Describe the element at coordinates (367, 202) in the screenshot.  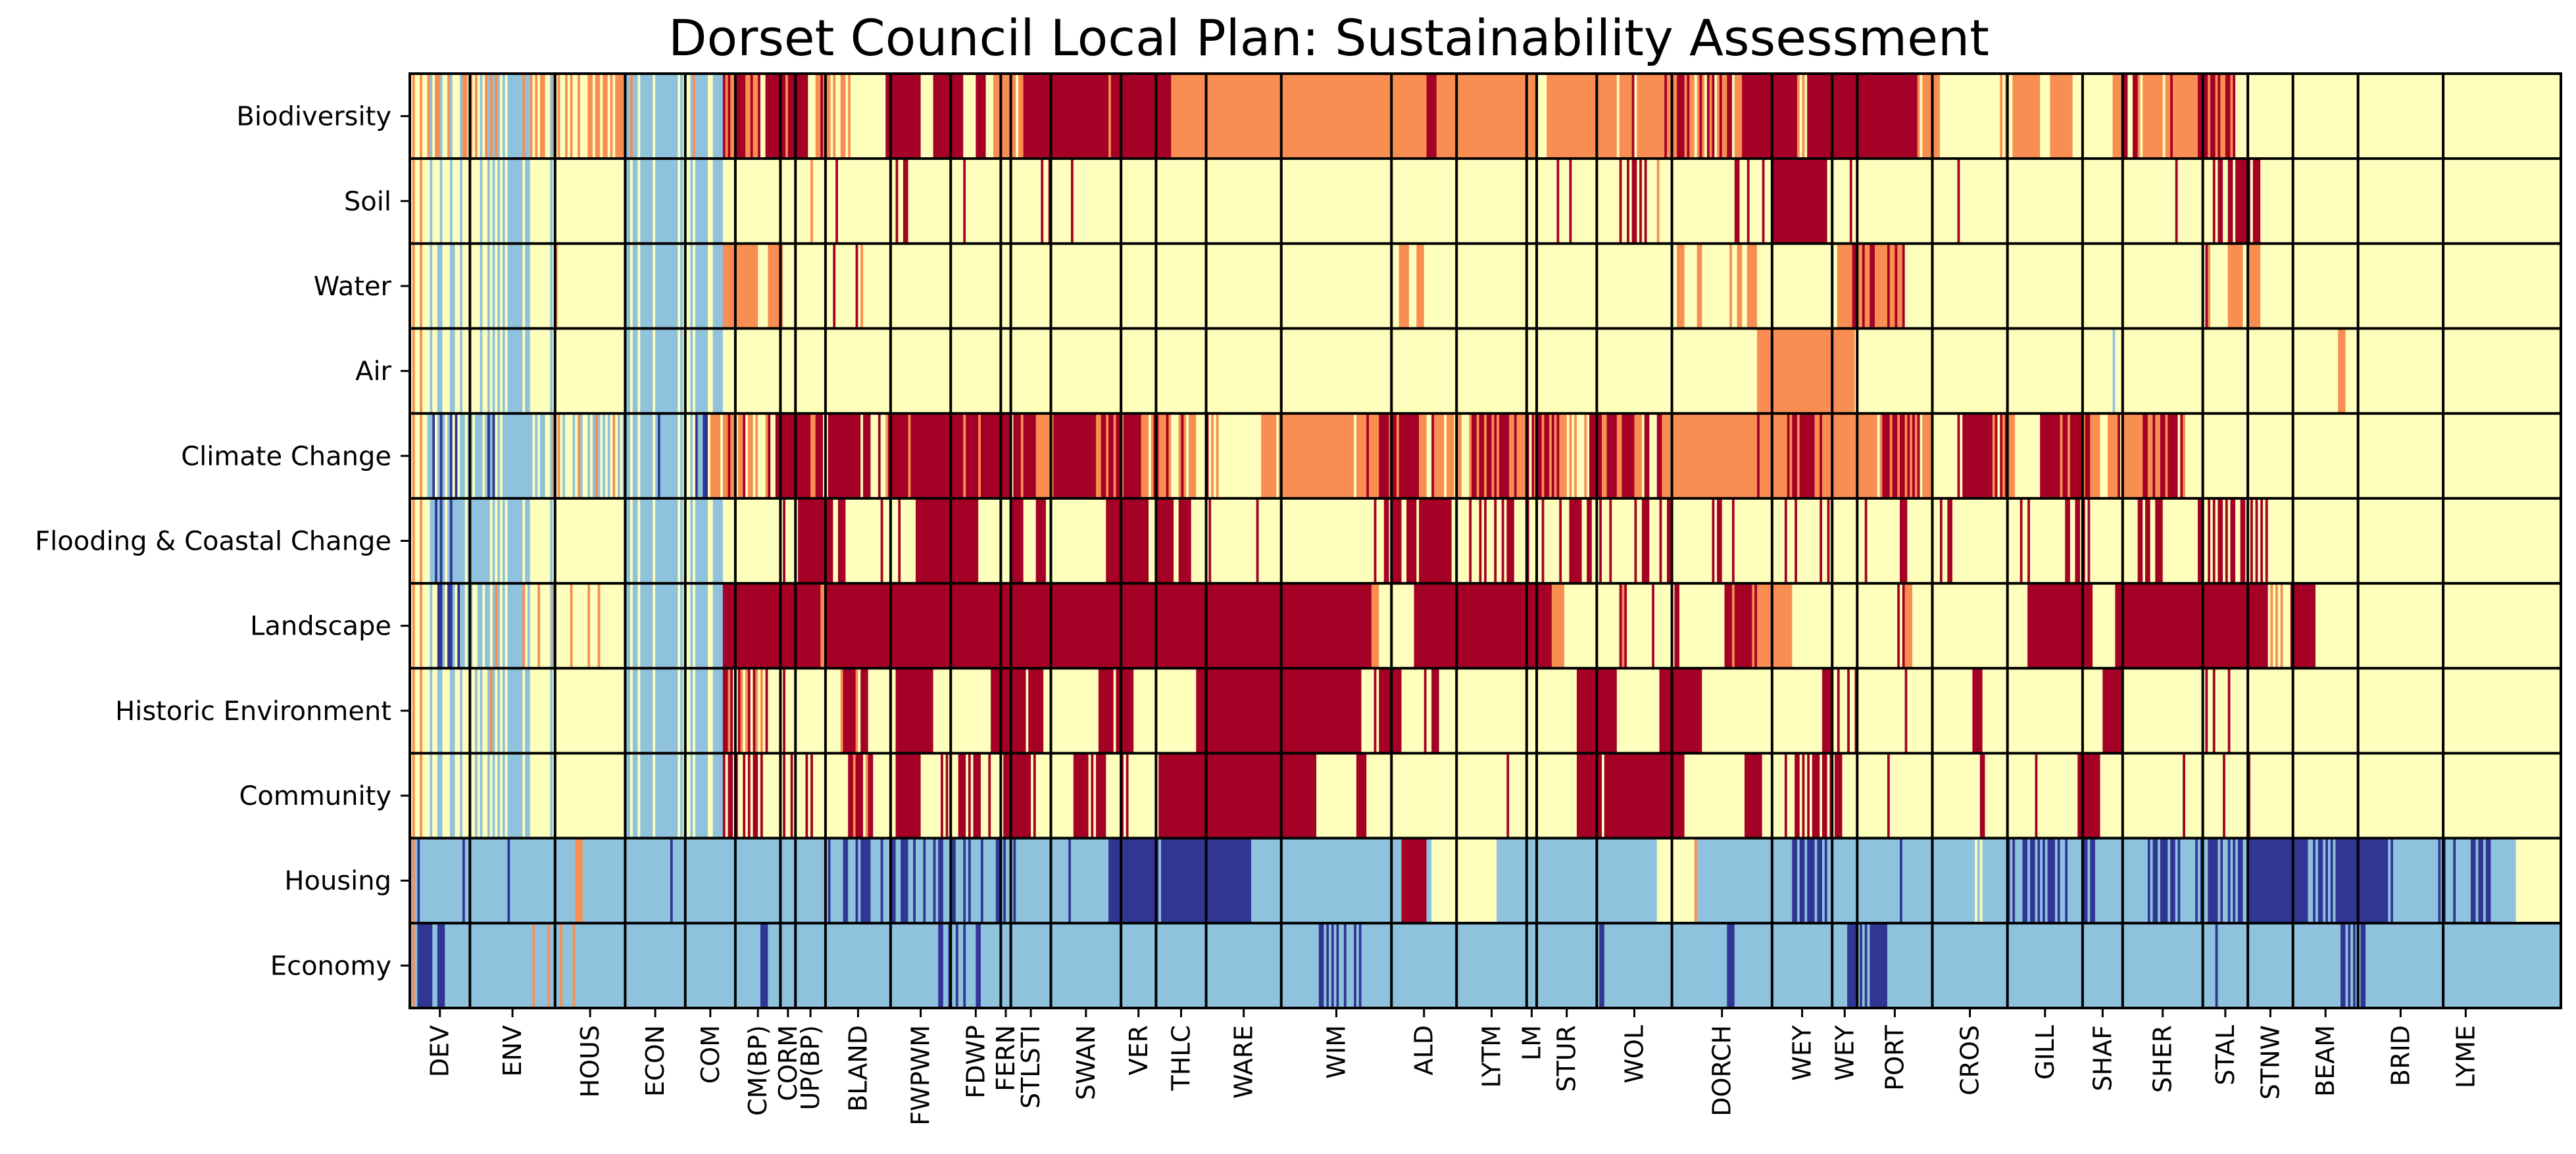
I see `row-label: Soil` at that location.